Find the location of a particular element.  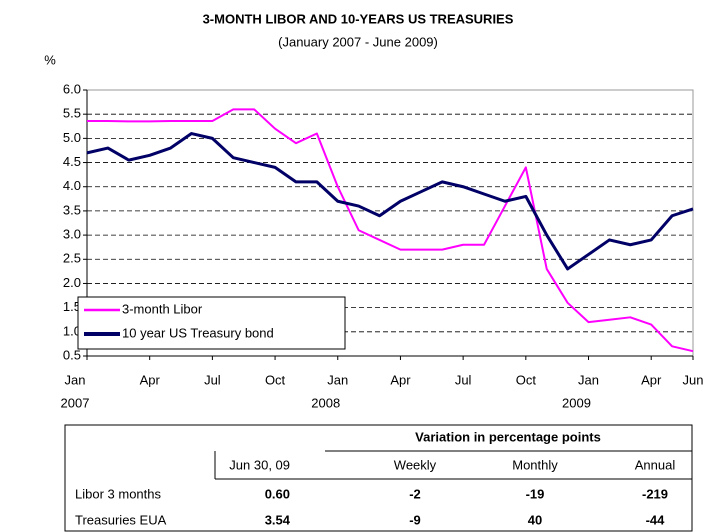

table-column-header: Weekly is located at coordinates (415, 464).